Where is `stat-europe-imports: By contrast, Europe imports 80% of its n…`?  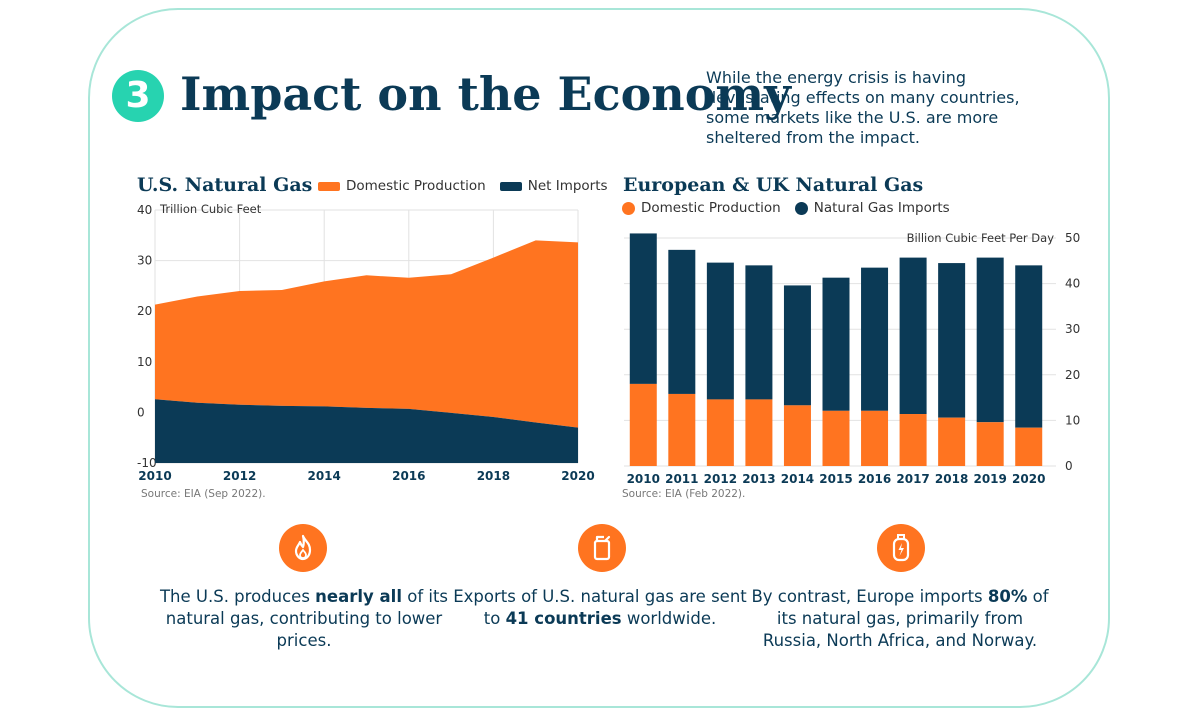
stat-europe-imports: By contrast, Europe imports 80% of its n… is located at coordinates (900, 618).